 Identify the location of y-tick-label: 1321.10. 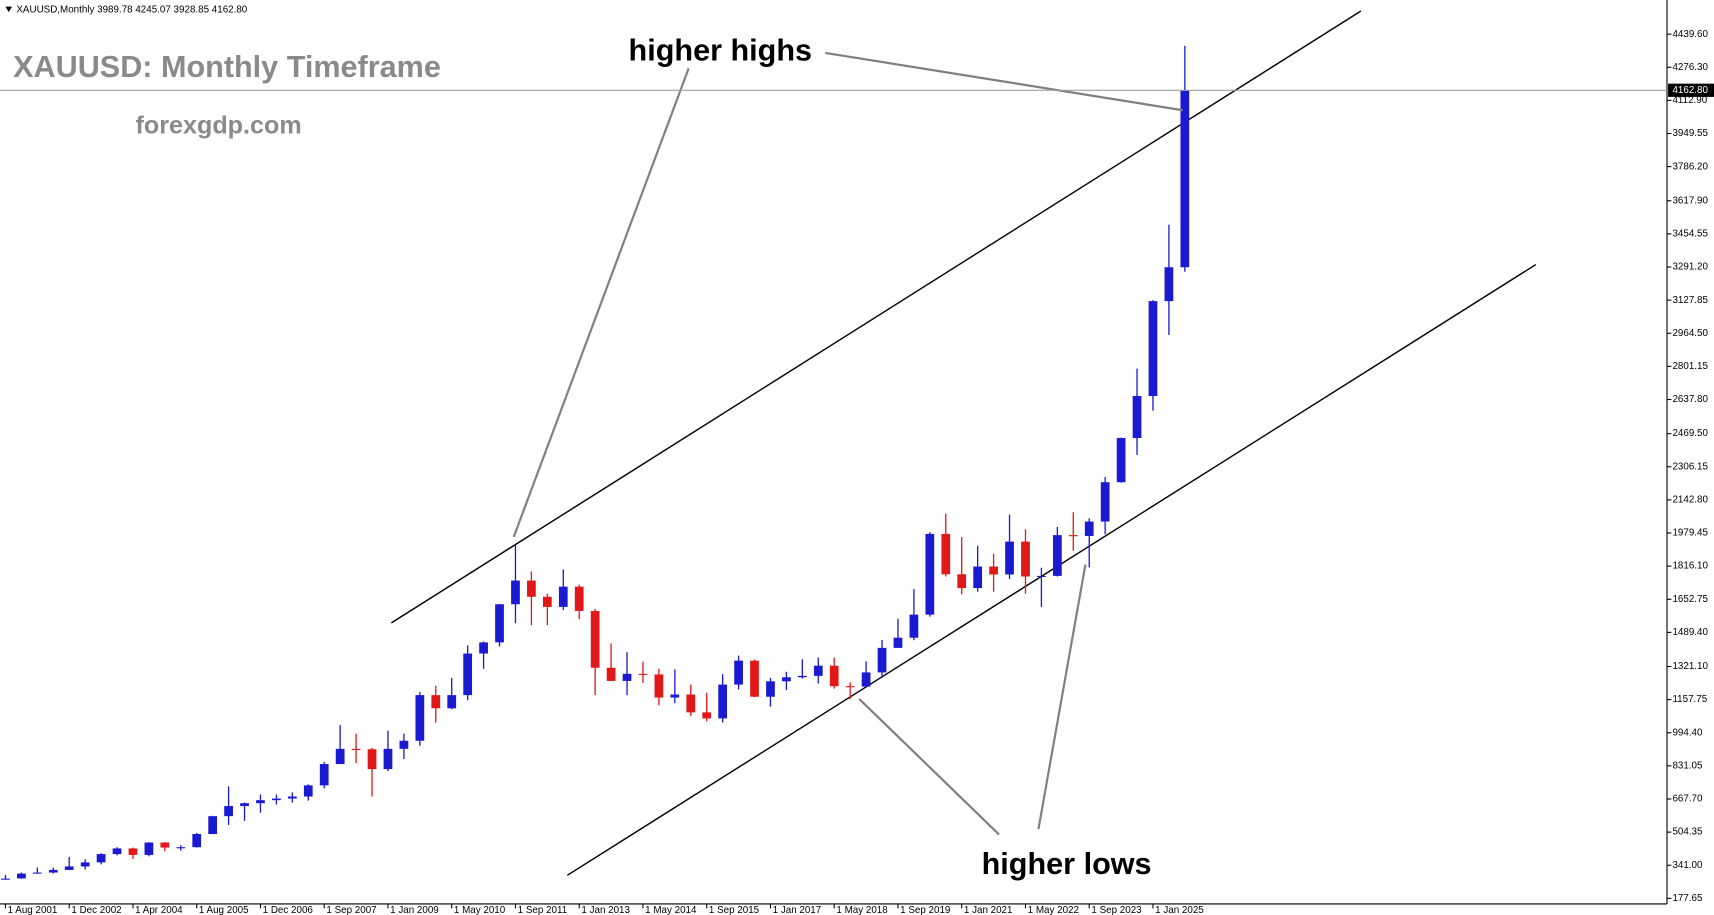
(1690, 666).